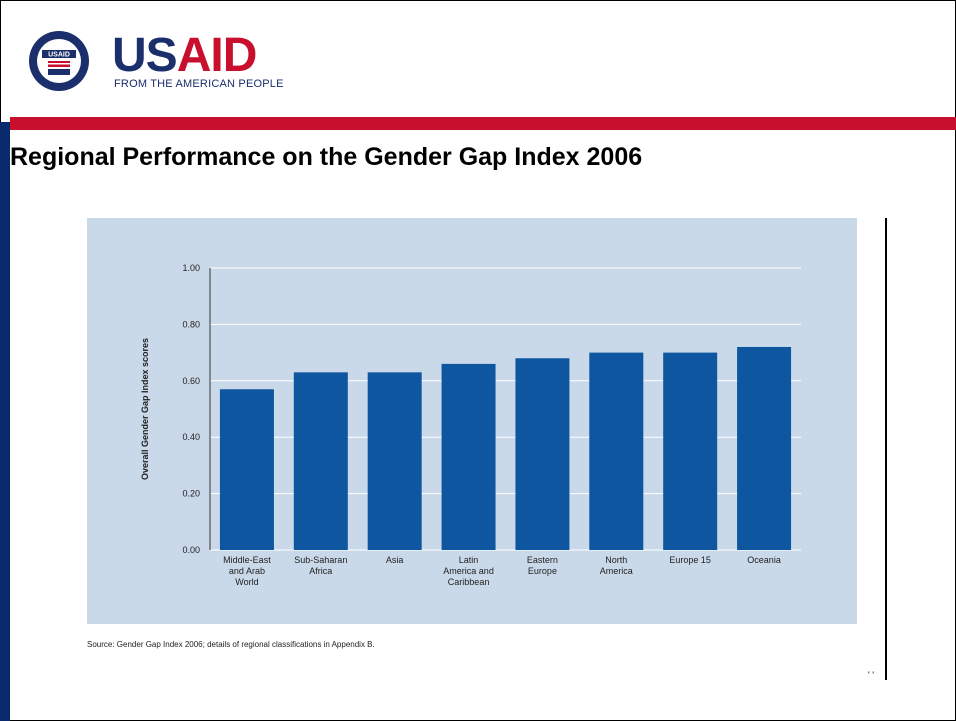  I want to click on x-tick-label: Europe 15, so click(690, 560).